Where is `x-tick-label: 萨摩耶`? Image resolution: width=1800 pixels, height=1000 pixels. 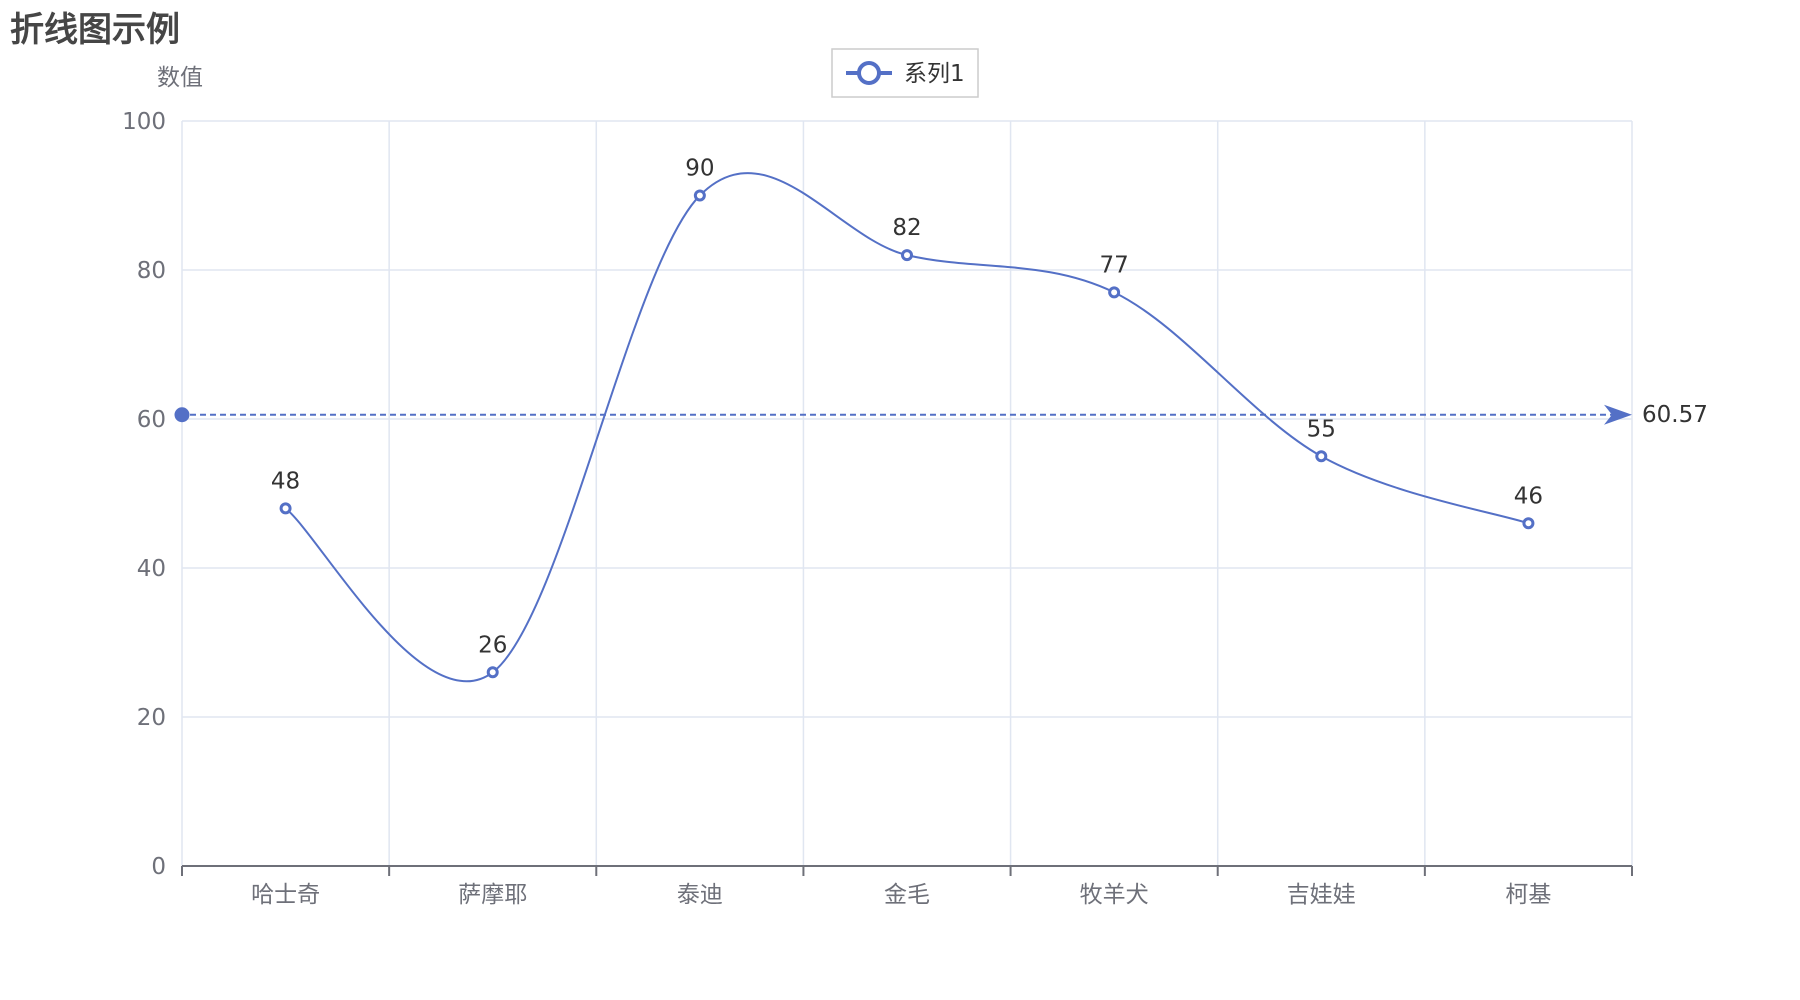
x-tick-label: 萨摩耶 is located at coordinates (492, 895).